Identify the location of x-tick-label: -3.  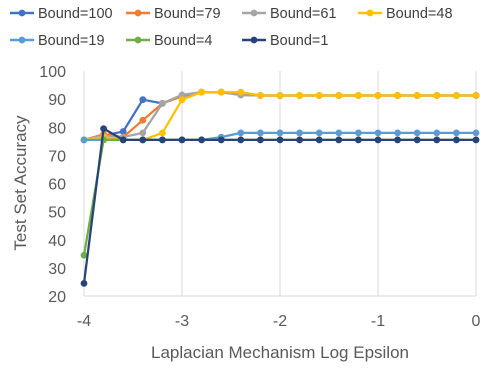
(182, 321).